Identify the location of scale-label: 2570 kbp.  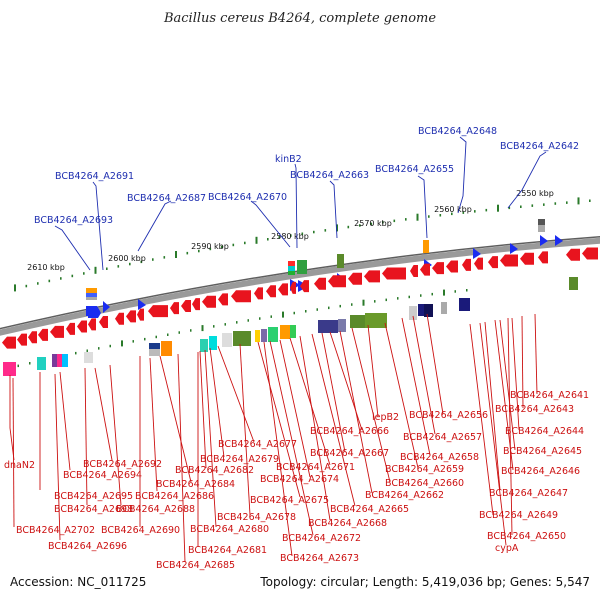
(373, 223).